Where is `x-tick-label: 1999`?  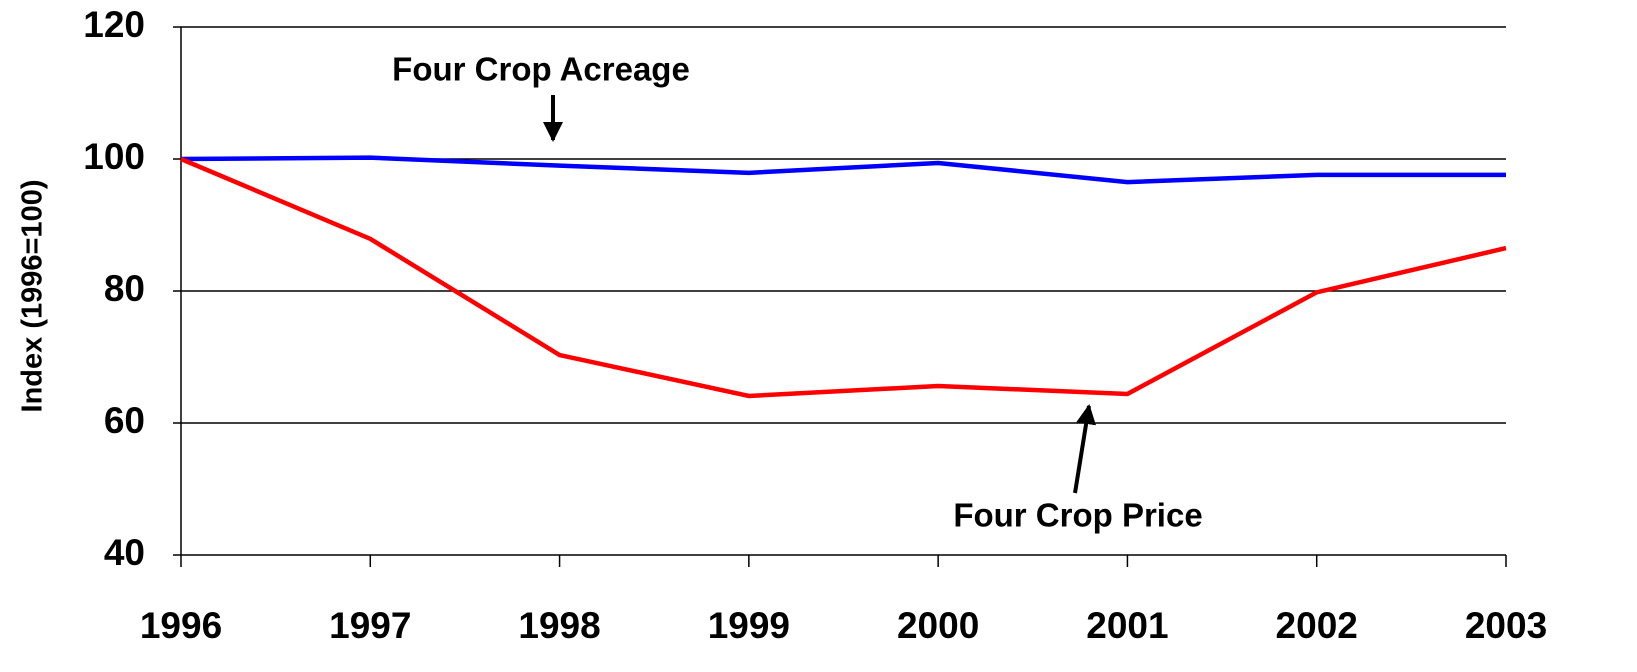
x-tick-label: 1999 is located at coordinates (749, 625).